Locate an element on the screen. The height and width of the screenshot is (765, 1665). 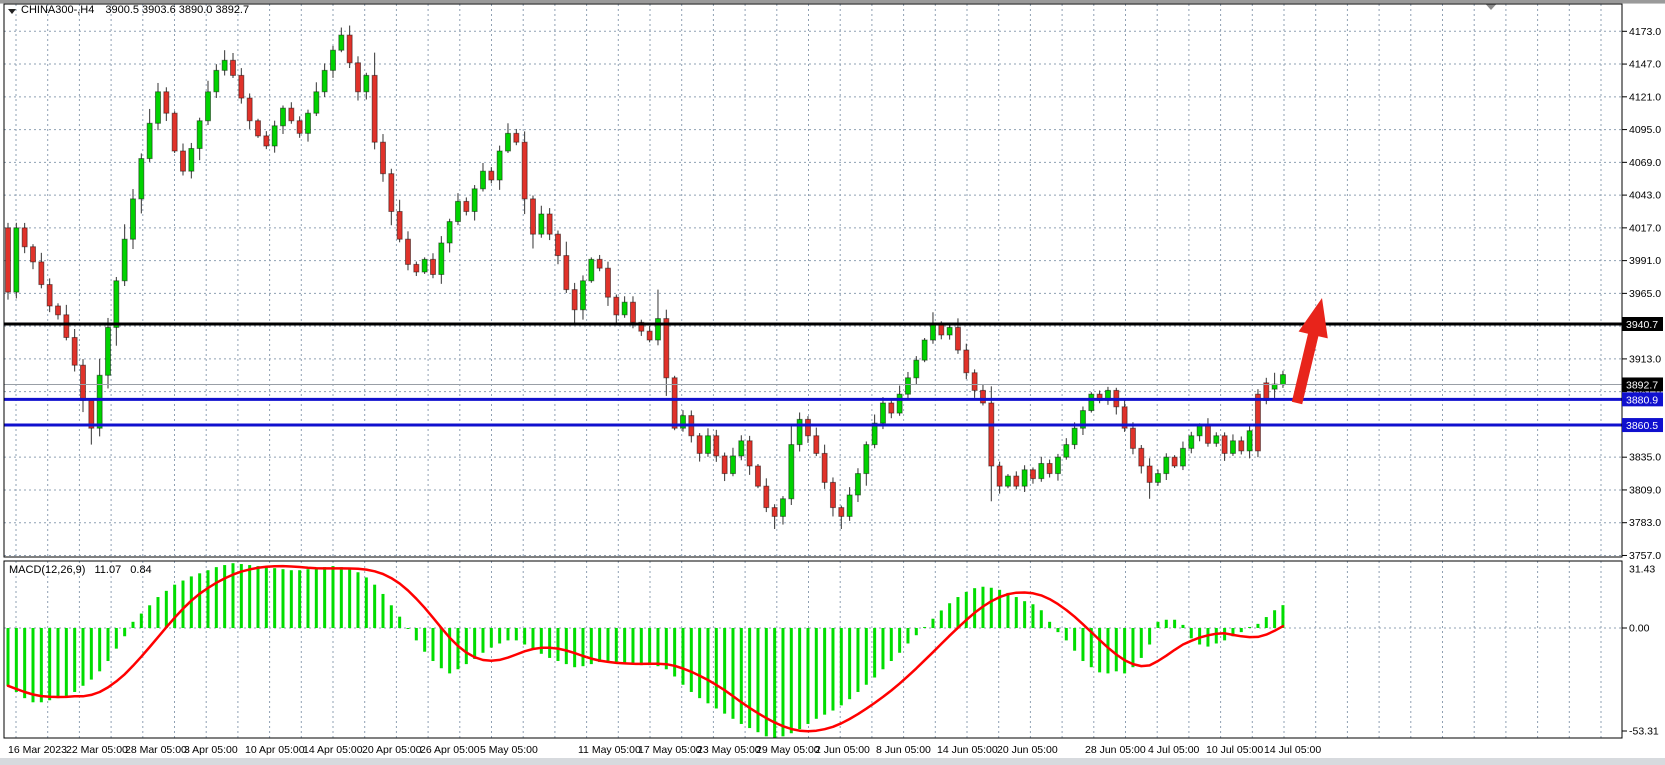
macd-tick-label: 0.00 is located at coordinates (1639, 629).